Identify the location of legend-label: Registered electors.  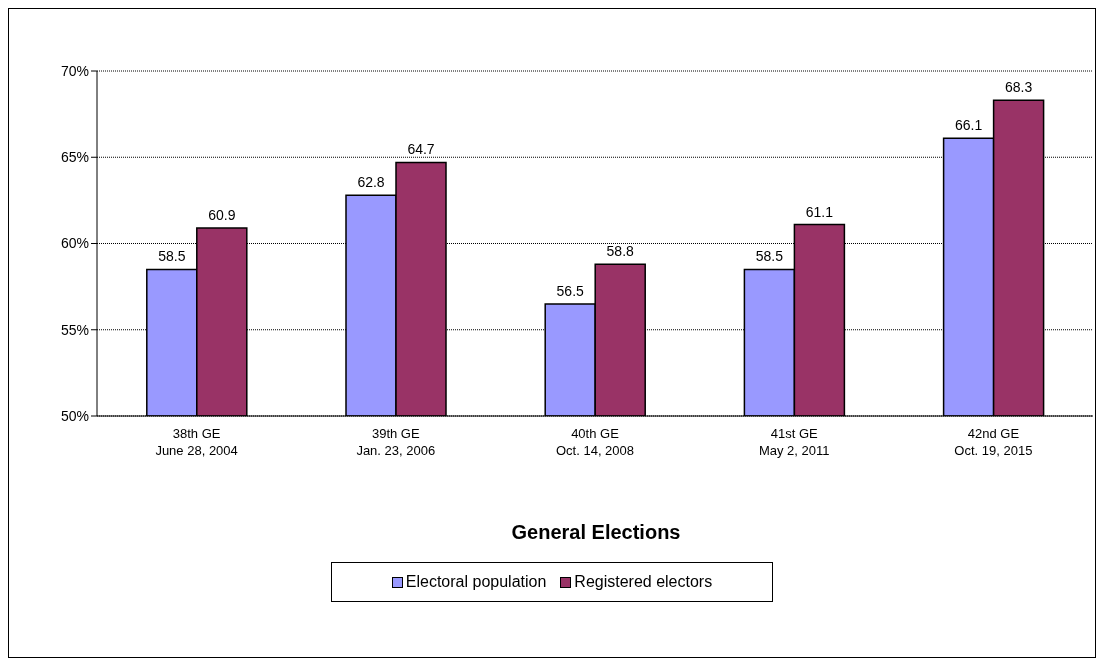
(643, 582).